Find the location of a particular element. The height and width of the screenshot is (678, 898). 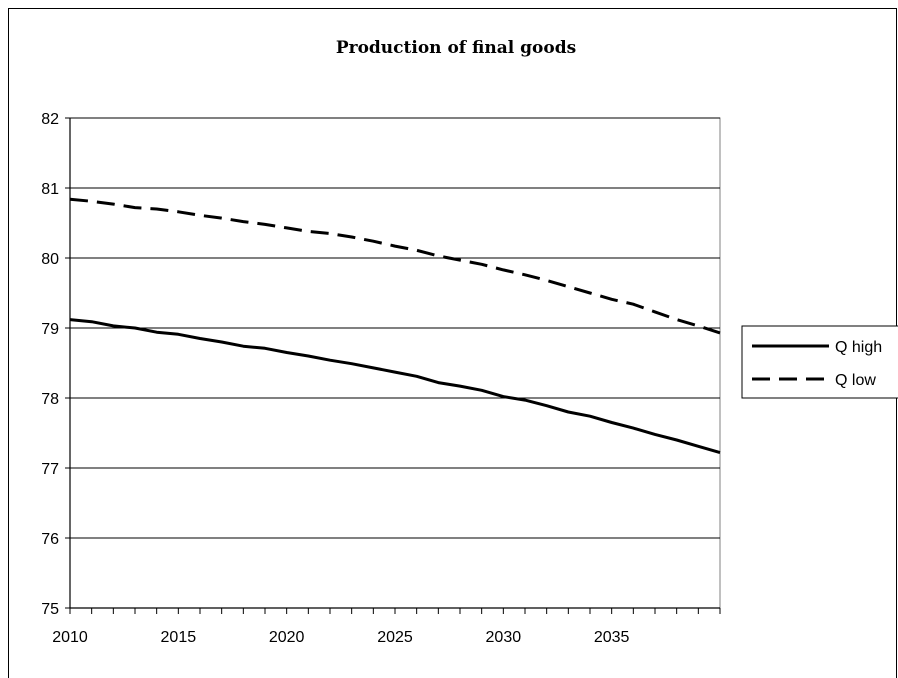

x-tick-label-2035: 2035 is located at coordinates (612, 637).